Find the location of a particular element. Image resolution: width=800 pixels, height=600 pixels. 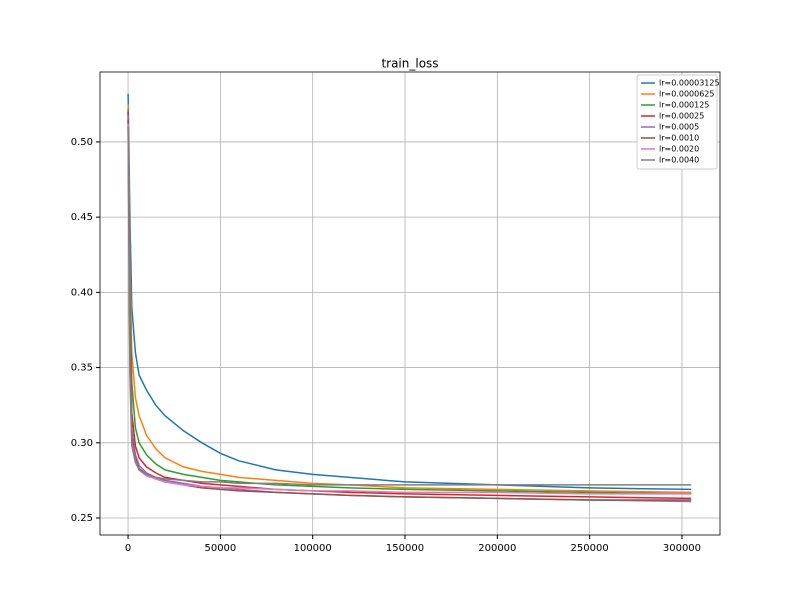

y-tick-label: 0.25 is located at coordinates (82, 518).